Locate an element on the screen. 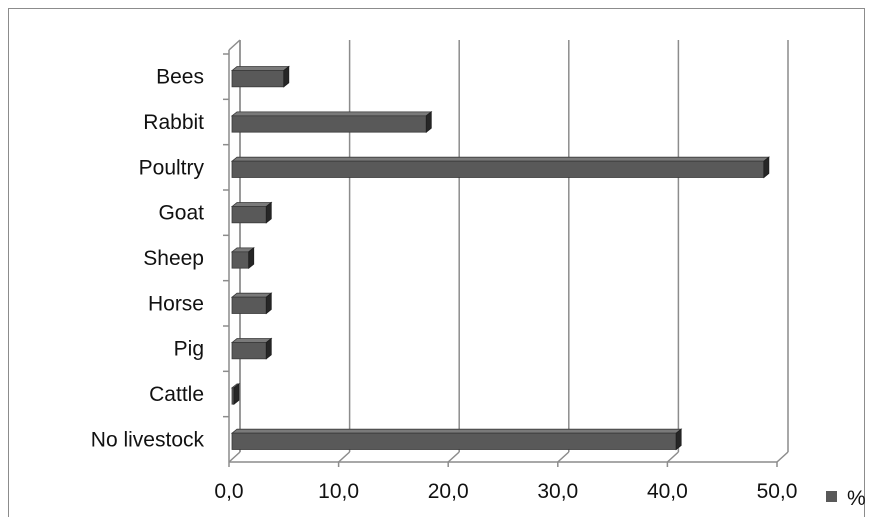 The height and width of the screenshot is (517, 873). y-tick-label: No livestock is located at coordinates (148, 439).